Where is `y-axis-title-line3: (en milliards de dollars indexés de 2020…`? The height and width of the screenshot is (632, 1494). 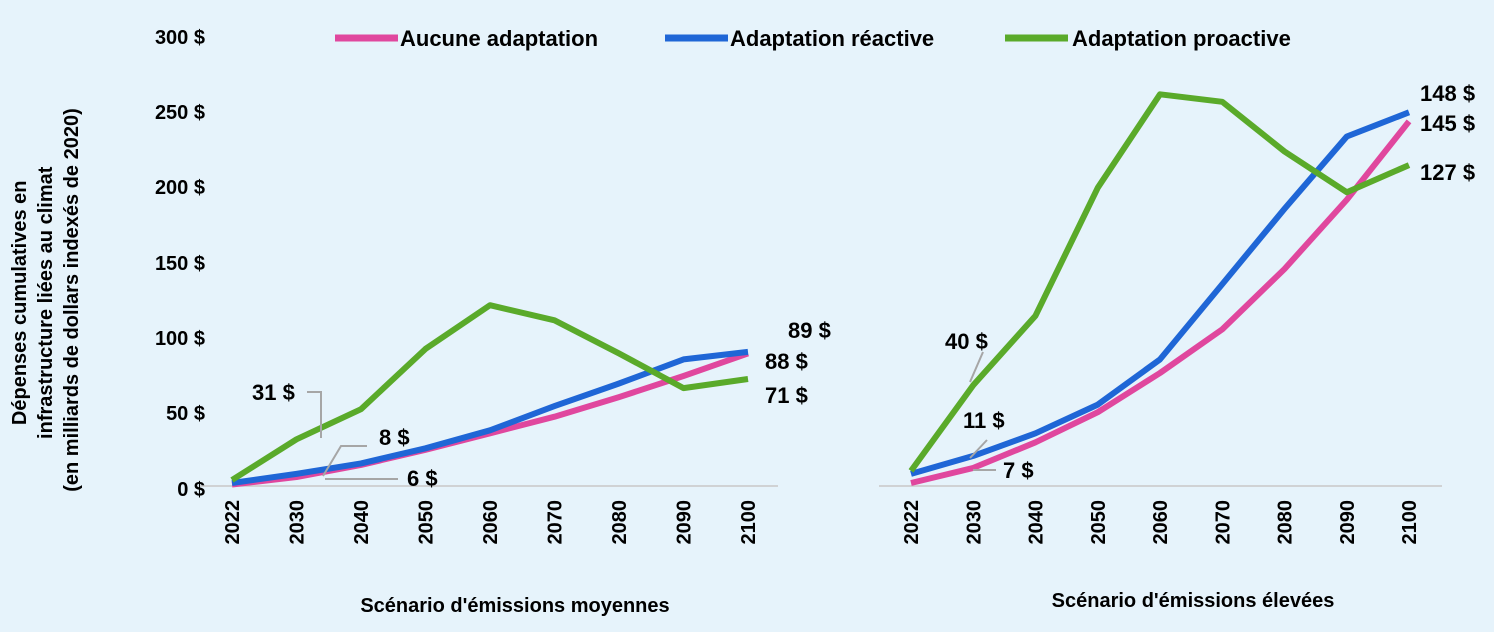
y-axis-title-line3: (en milliards de dollars indexés de 2020… is located at coordinates (72, 300).